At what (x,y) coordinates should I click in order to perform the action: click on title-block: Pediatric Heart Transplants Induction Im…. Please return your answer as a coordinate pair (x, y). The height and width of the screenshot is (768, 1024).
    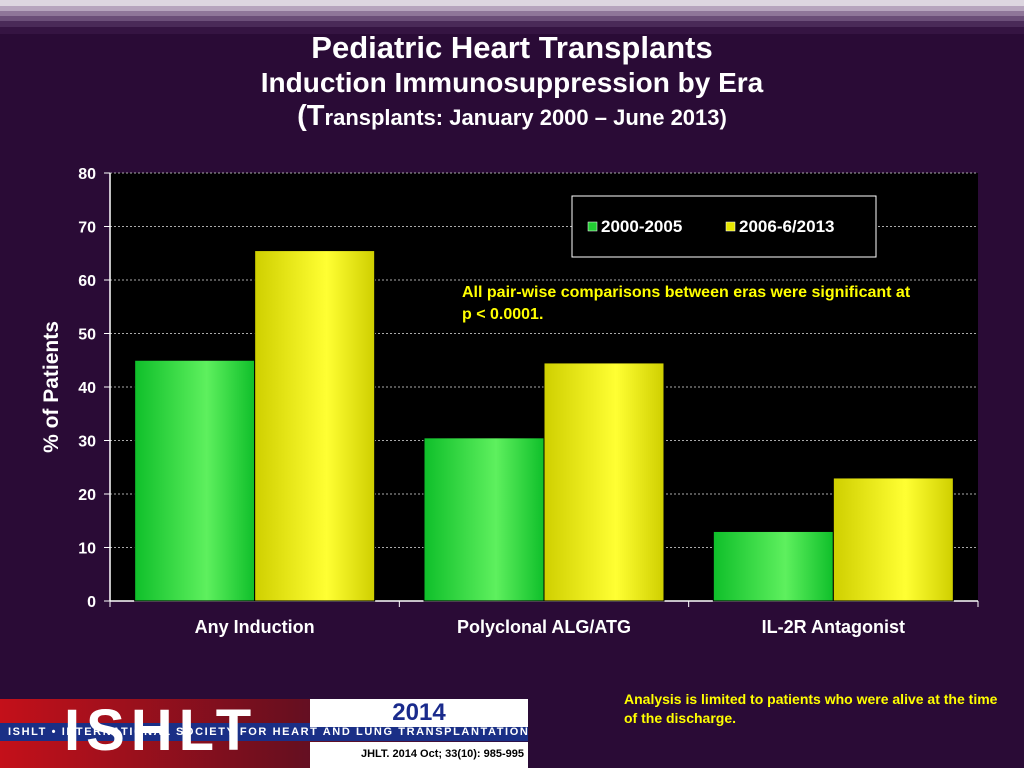
    Looking at the image, I should click on (512, 82).